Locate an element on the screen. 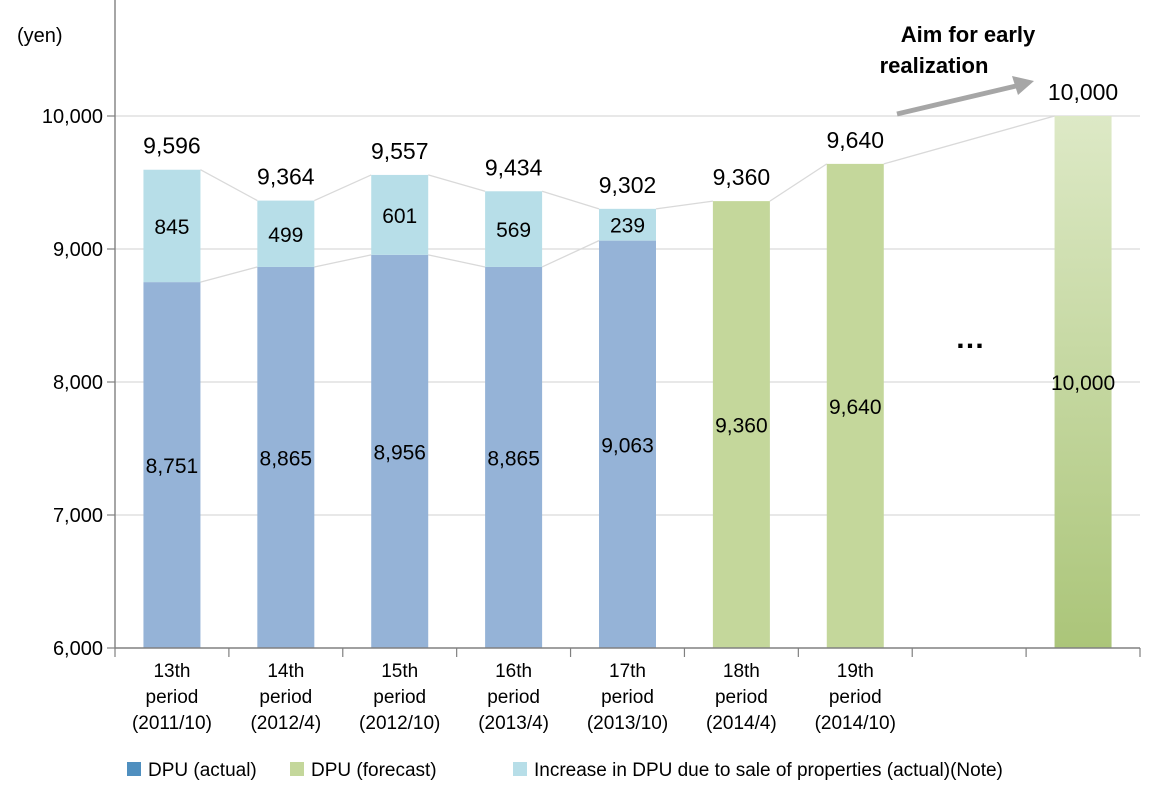 Image resolution: width=1157 pixels, height=787 pixels. bar-dpu-target is located at coordinates (1083, 382).